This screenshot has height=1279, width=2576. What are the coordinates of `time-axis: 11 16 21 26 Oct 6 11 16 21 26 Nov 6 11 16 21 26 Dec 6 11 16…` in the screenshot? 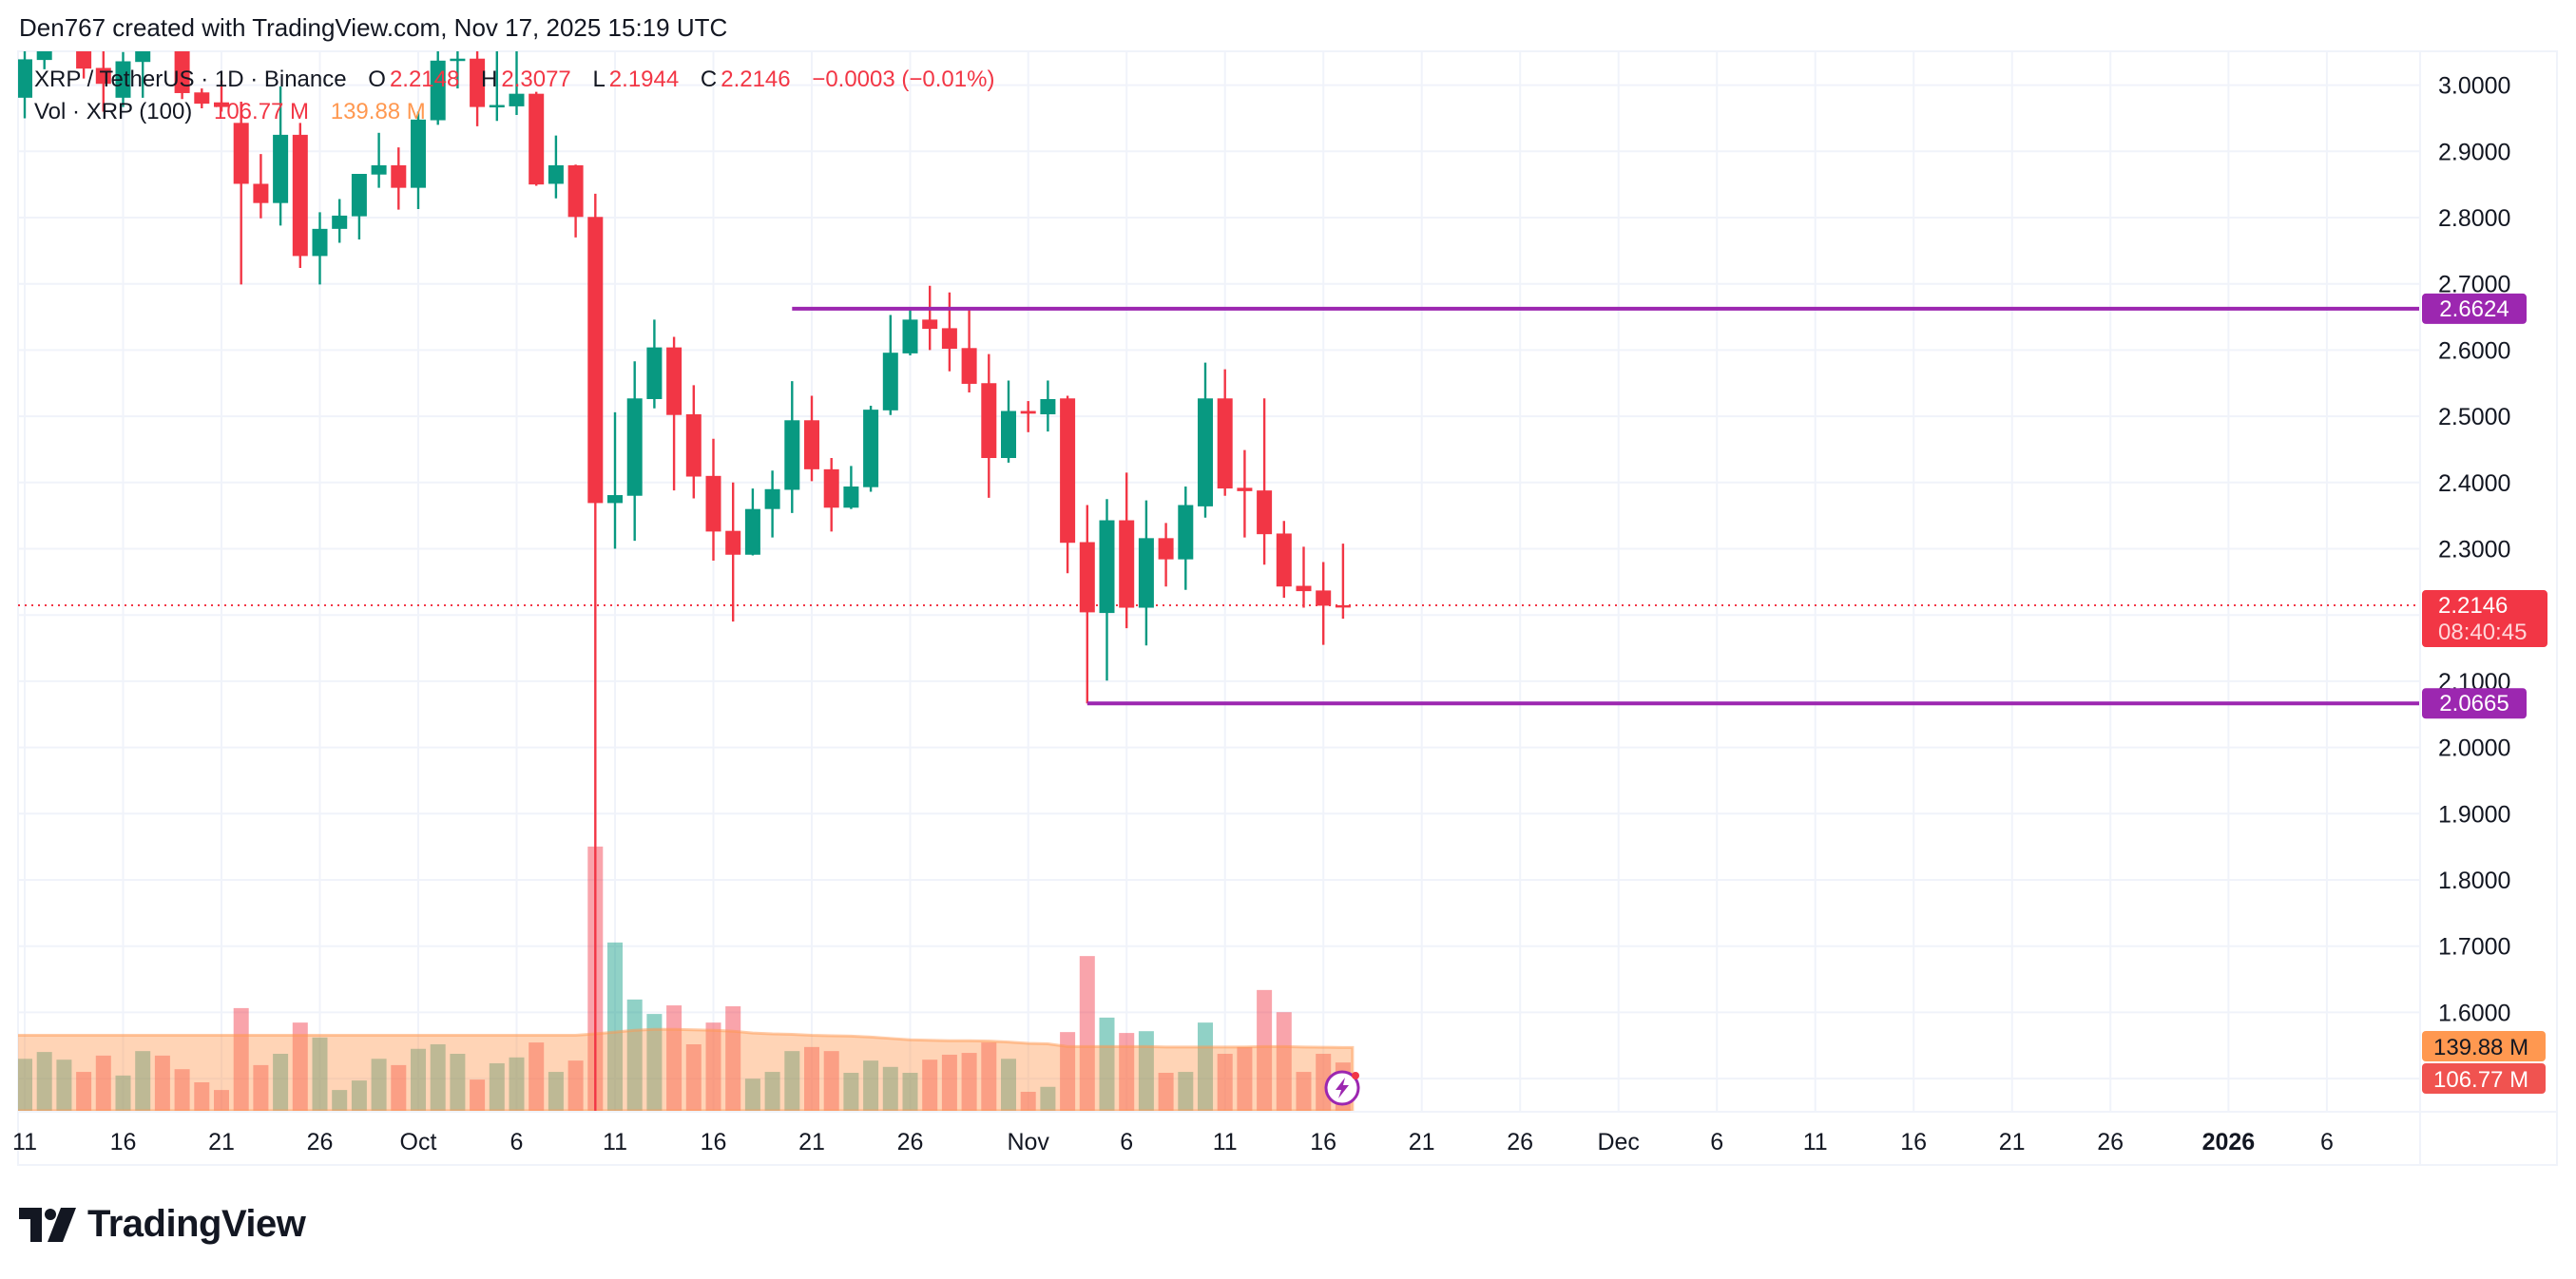 It's located at (1294, 1142).